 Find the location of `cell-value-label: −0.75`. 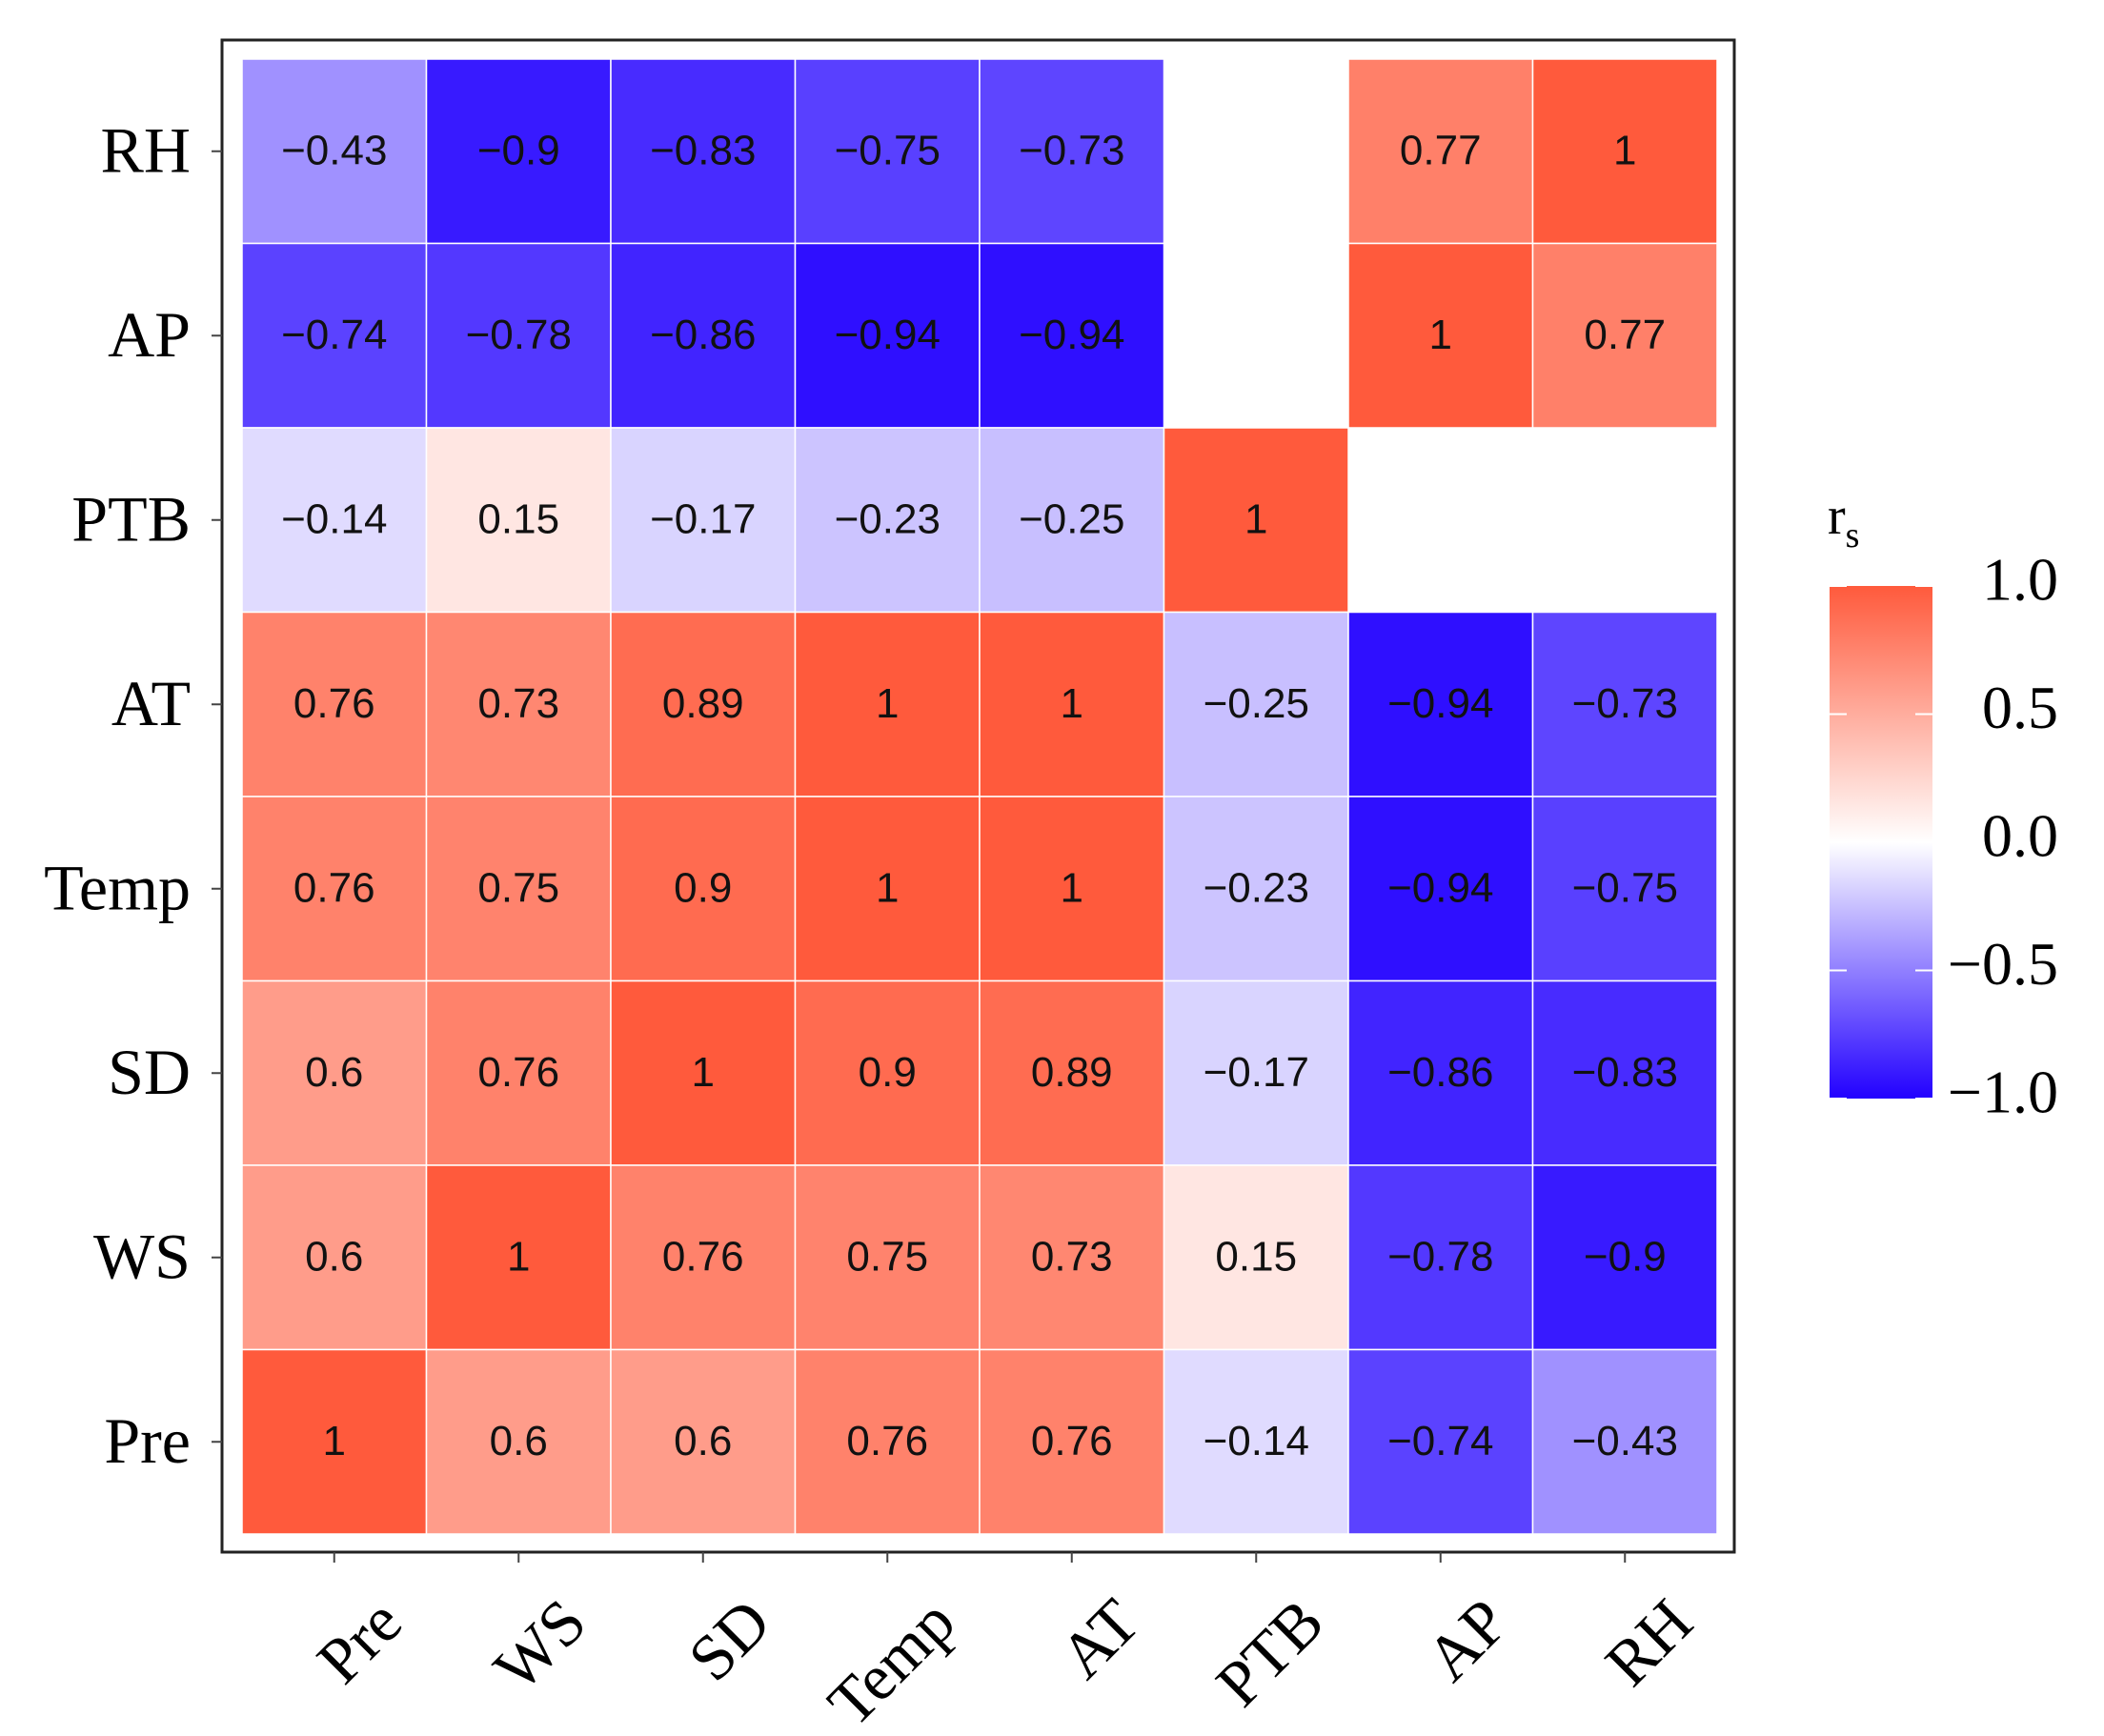

cell-value-label: −0.75 is located at coordinates (888, 150).